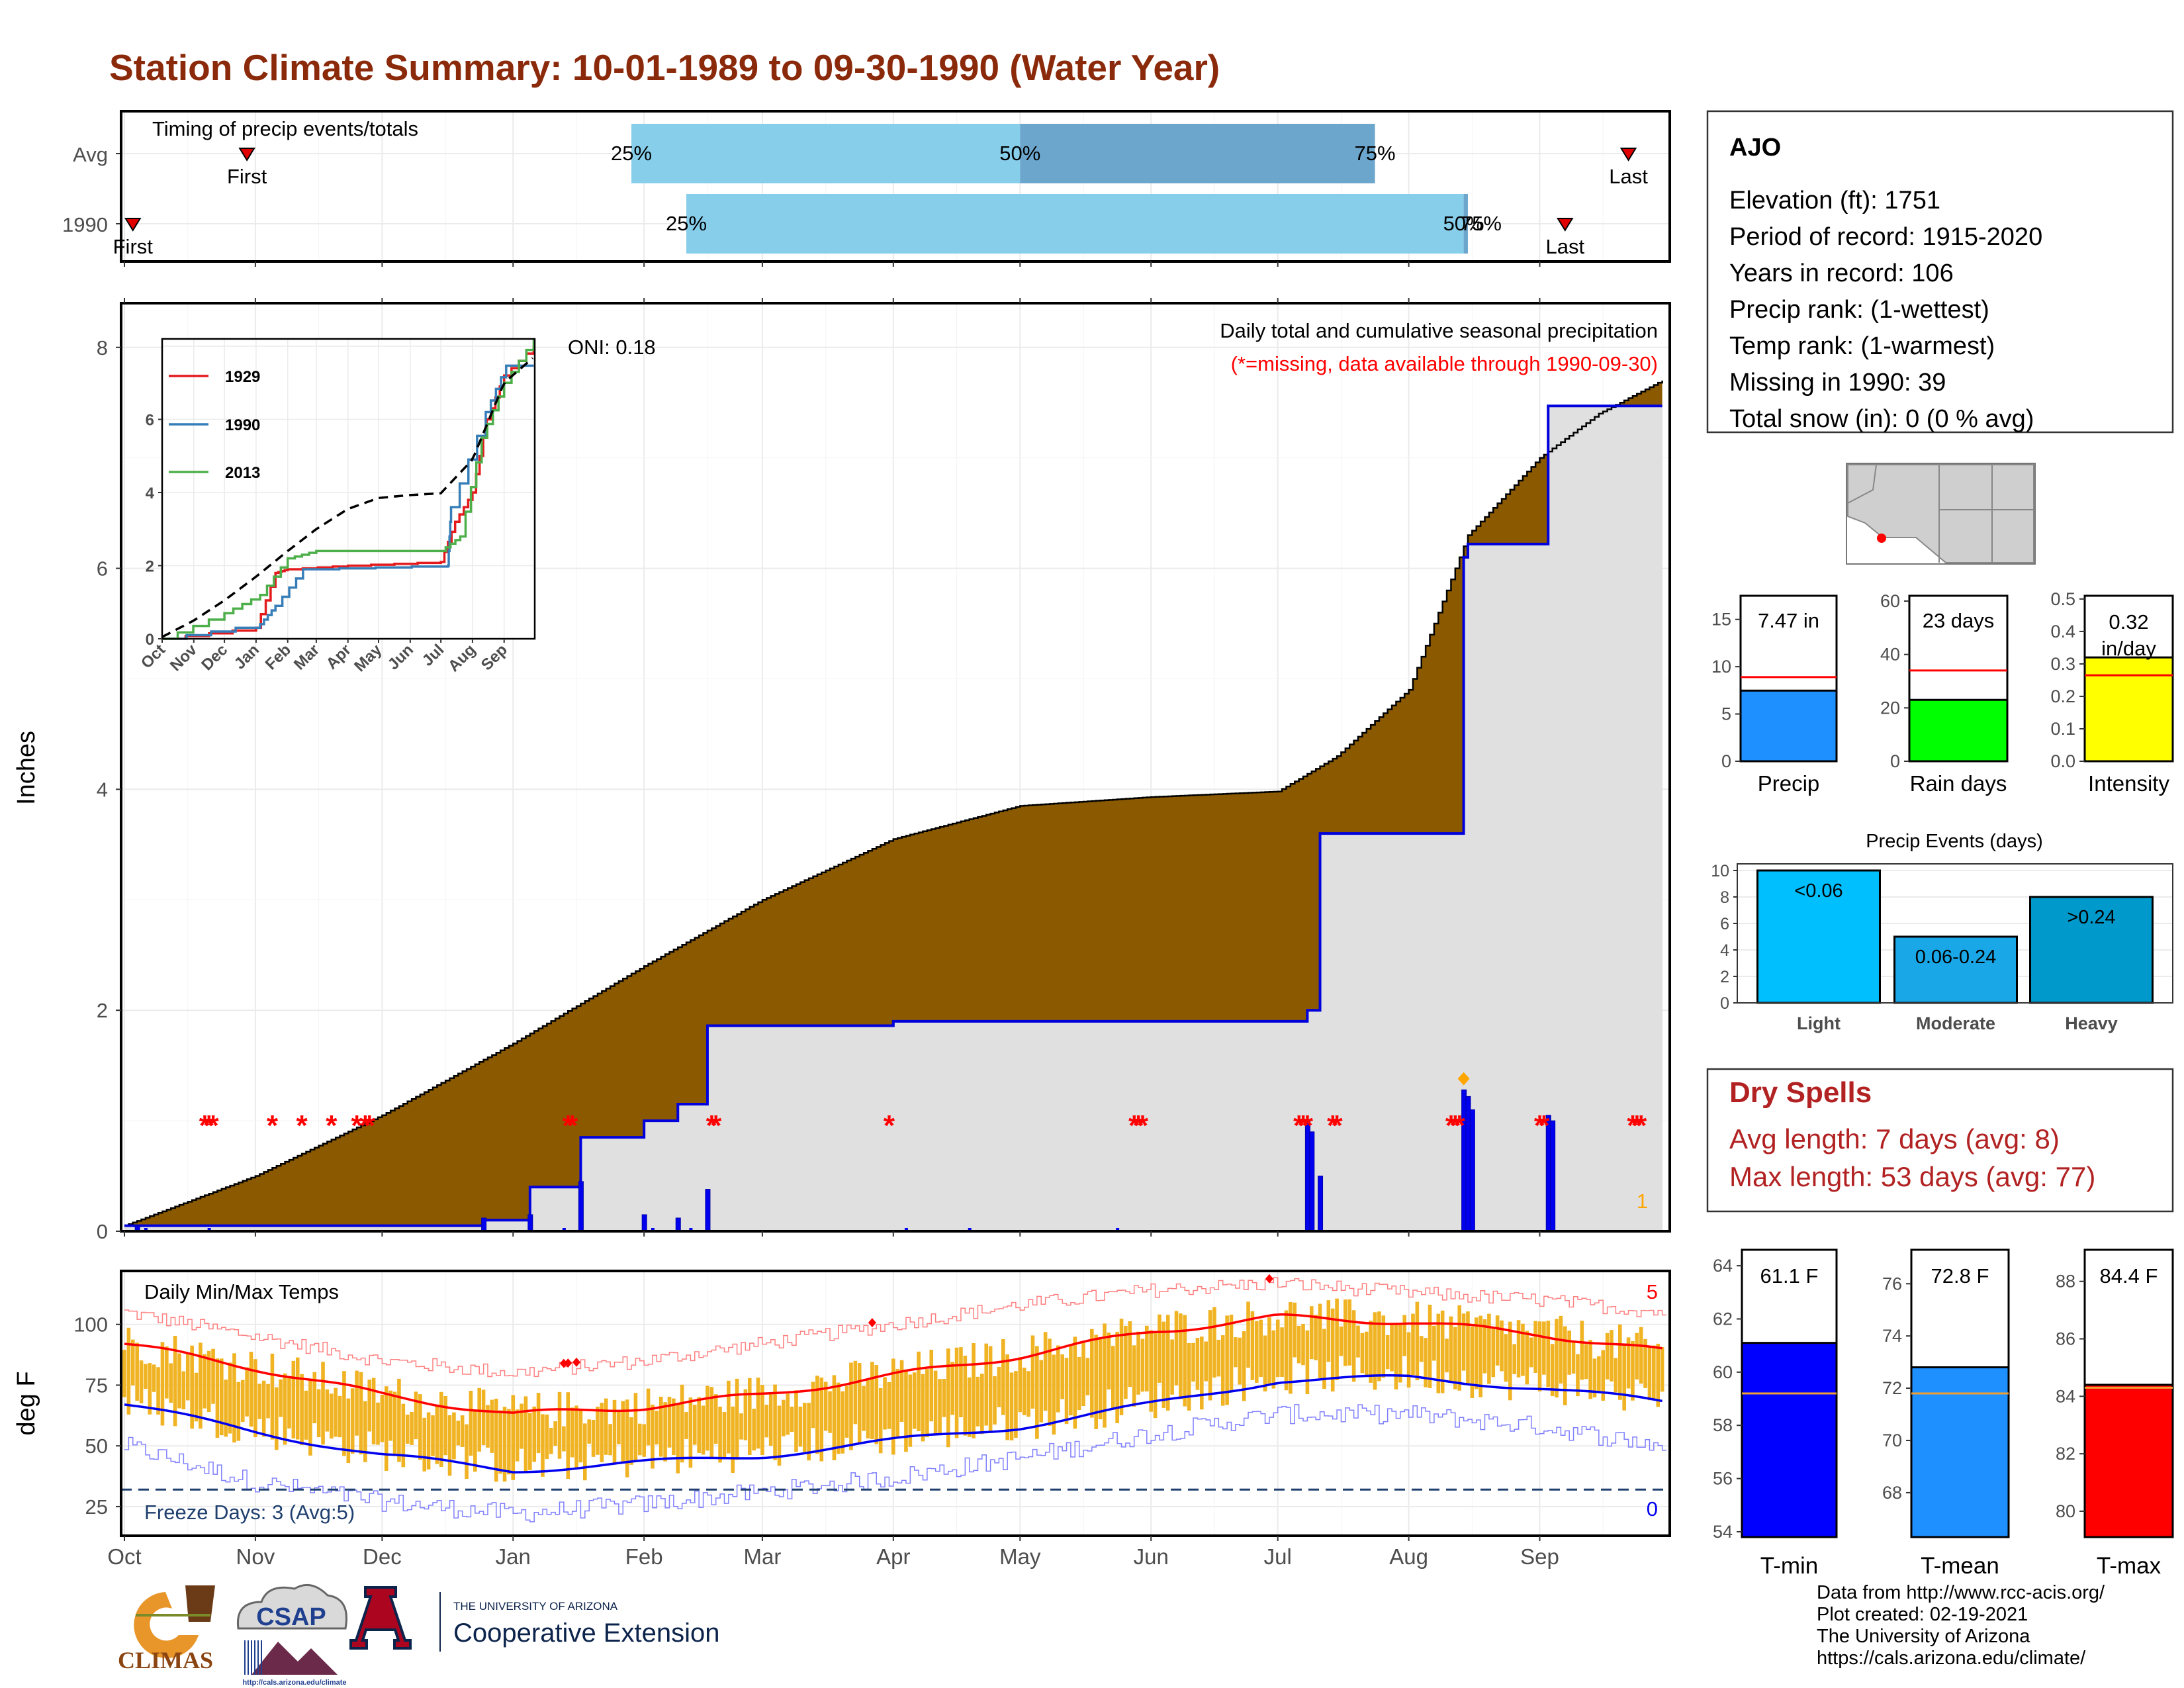 The height and width of the screenshot is (1688, 2184). What do you see at coordinates (1629, 176) in the screenshot?
I see `last-label: Last` at bounding box center [1629, 176].